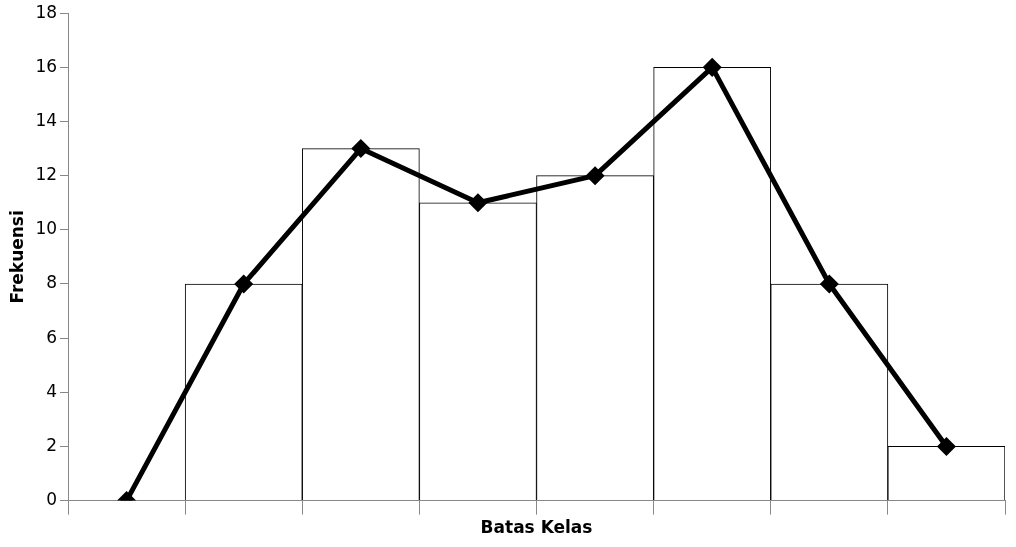  Describe the element at coordinates (536, 527) in the screenshot. I see `x-axis-title: Batas Kelas` at that location.